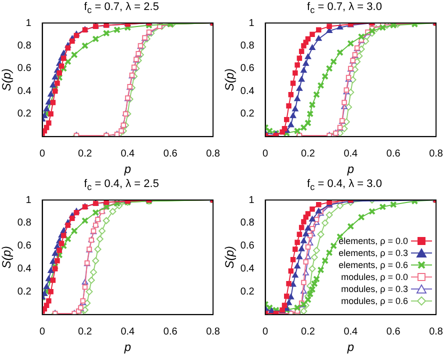 The width and height of the screenshot is (446, 355). Describe the element at coordinates (374, 288) in the screenshot. I see `legend-label: modules, ρ = 0.3` at that location.